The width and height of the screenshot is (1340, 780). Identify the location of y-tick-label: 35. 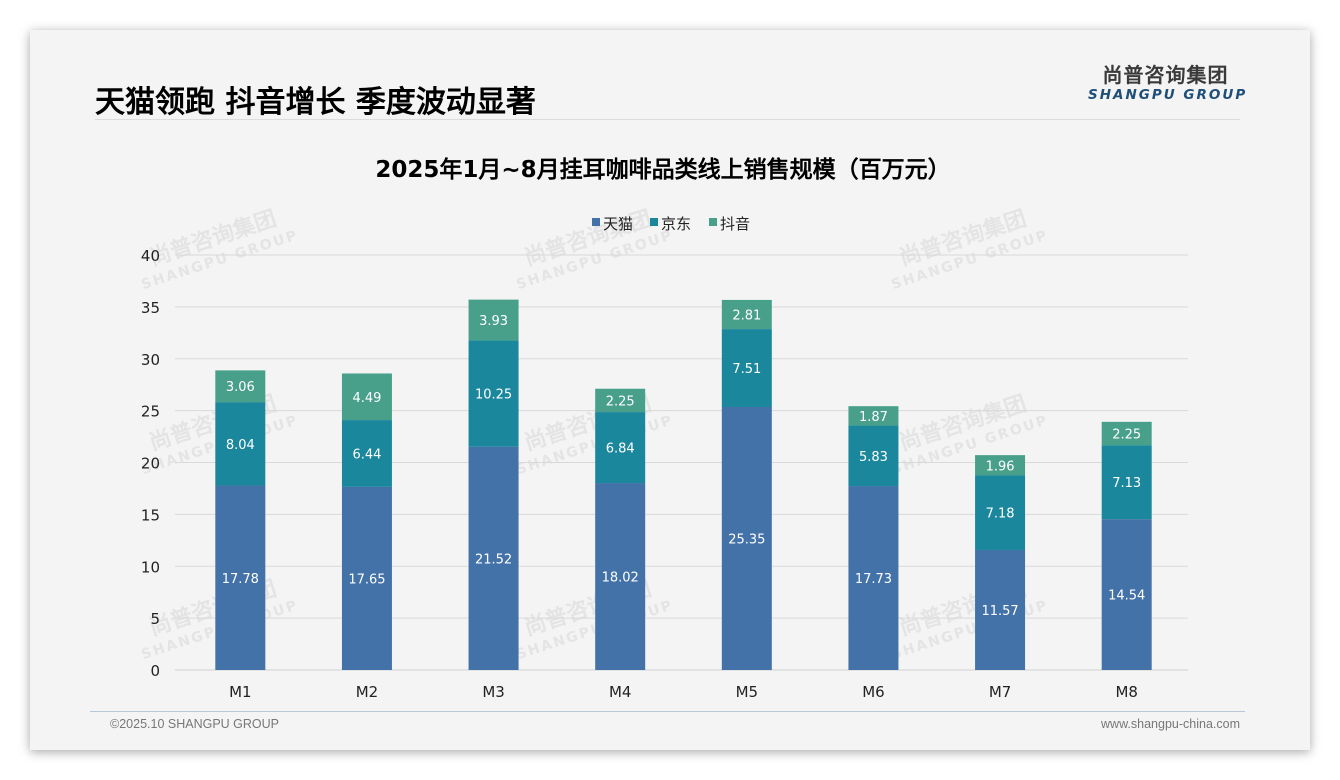
(150, 308).